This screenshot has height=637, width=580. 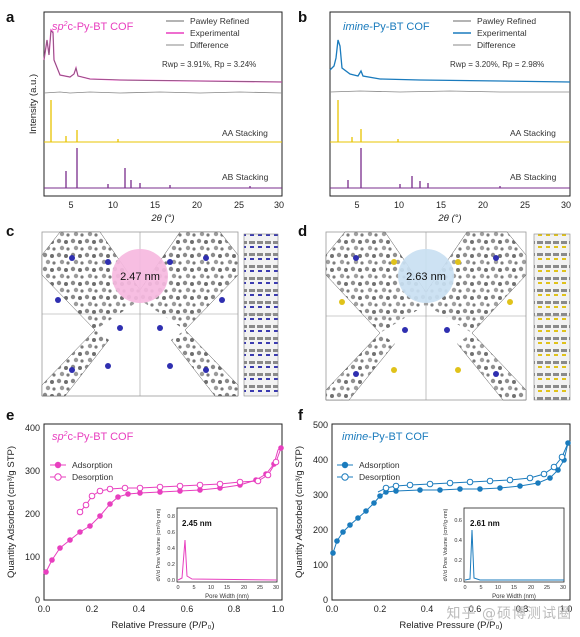 I want to click on panel-f-yticks: 0 100 200 300 400 500, so click(x=320, y=512).